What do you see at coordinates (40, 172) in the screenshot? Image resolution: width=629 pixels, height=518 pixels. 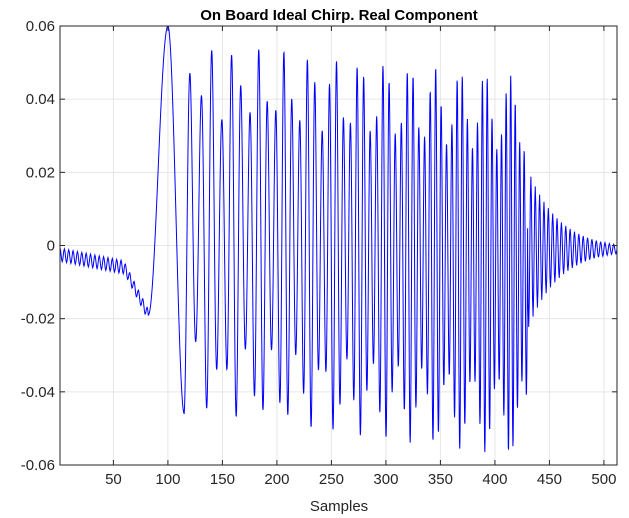 I see `y-tick-label: 0.02` at bounding box center [40, 172].